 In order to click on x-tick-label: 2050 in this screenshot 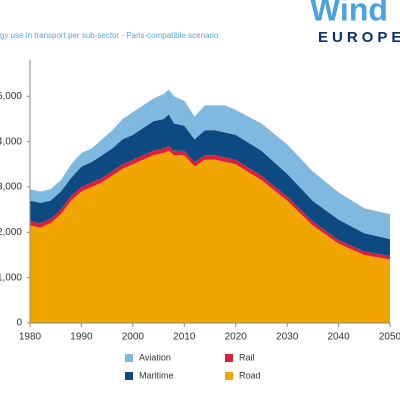, I will do `click(389, 337)`.